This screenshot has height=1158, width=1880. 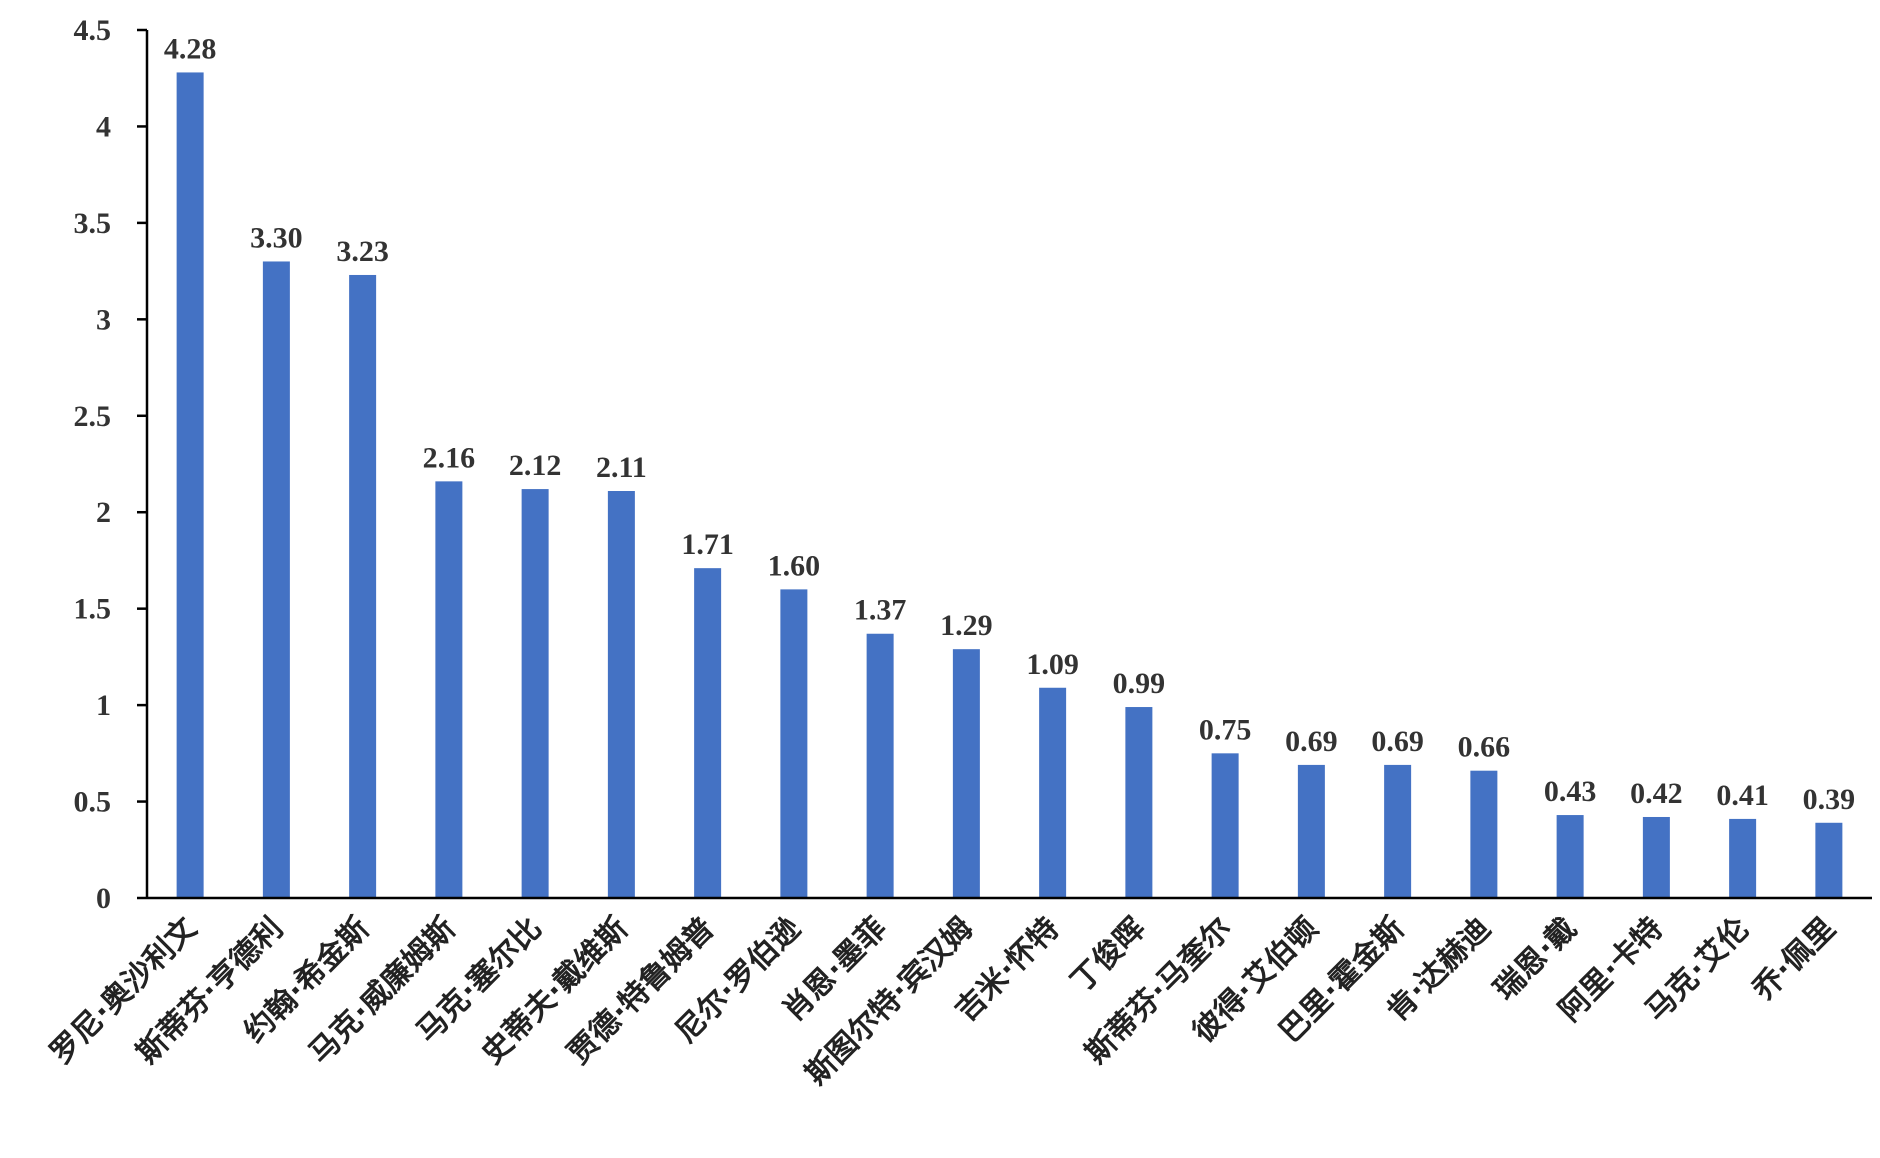 I want to click on data-label: 1.60, so click(x=794, y=565).